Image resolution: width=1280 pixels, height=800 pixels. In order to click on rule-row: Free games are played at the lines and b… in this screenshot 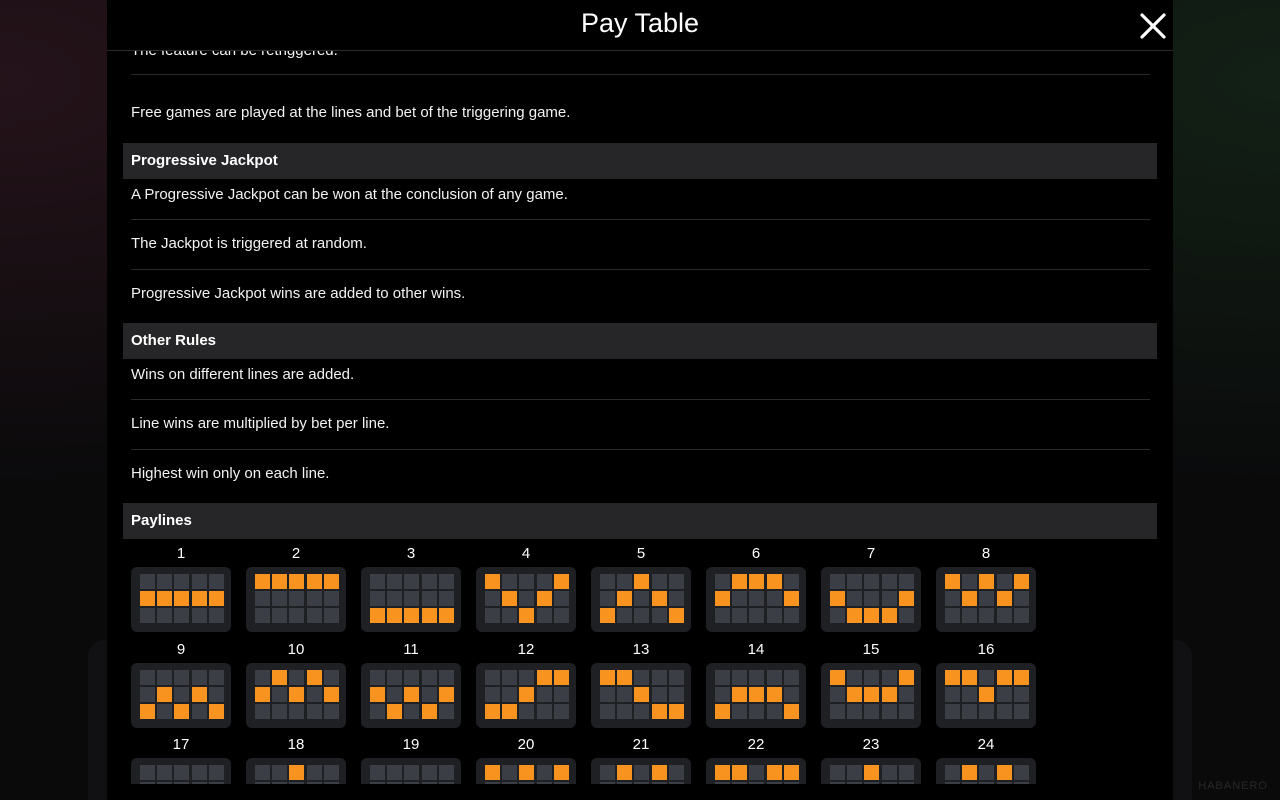, I will do `click(351, 112)`.